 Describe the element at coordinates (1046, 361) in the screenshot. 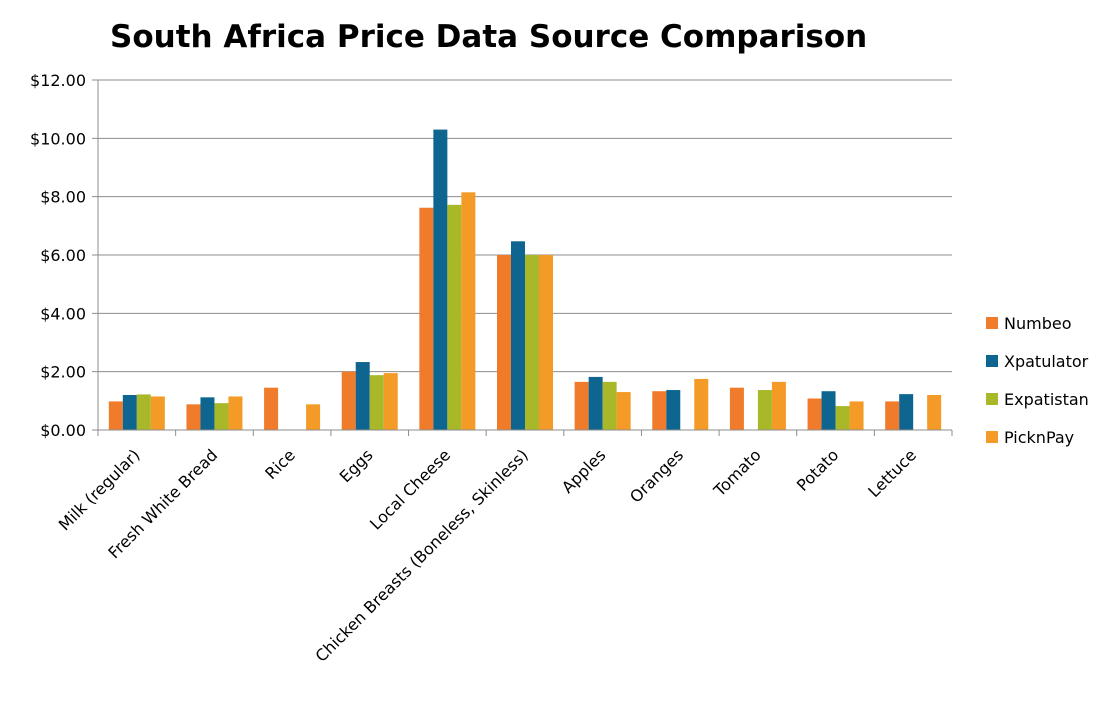

I see `legend-label-xpatulator: Xpatulator` at that location.